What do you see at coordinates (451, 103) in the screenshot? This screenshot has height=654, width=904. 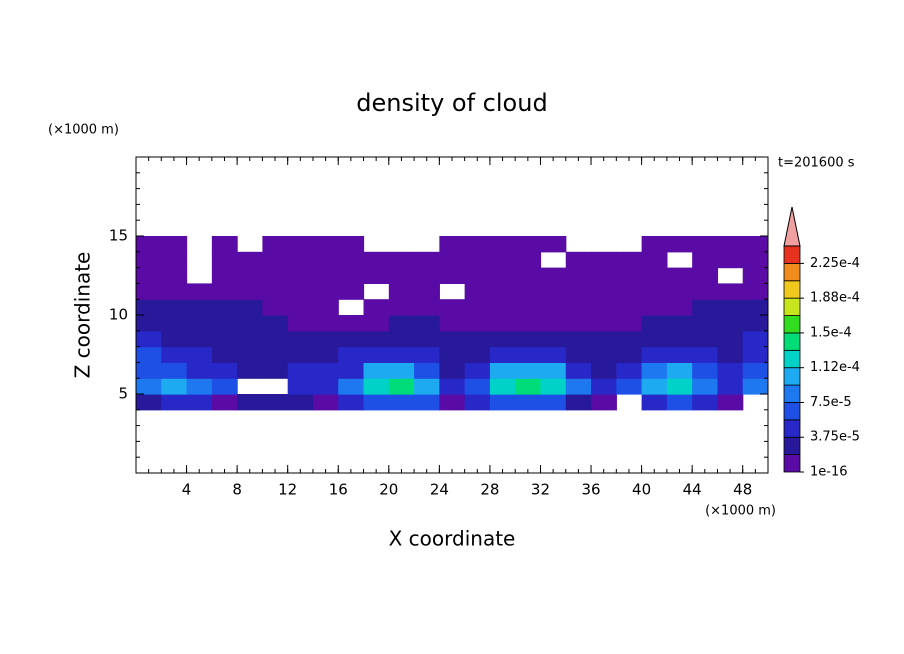 I see `chart-title: density of cloud` at bounding box center [451, 103].